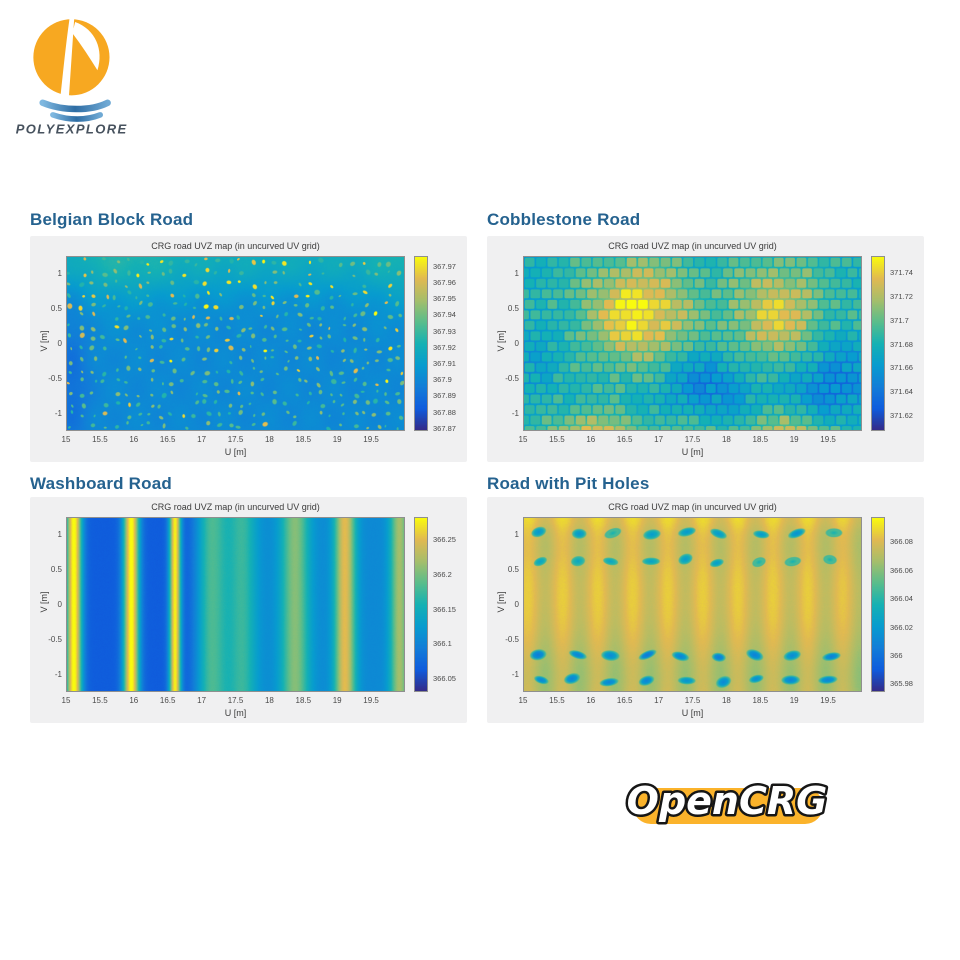  What do you see at coordinates (112, 219) in the screenshot?
I see `heading-belgian-block-road: Belgian Block Road` at bounding box center [112, 219].